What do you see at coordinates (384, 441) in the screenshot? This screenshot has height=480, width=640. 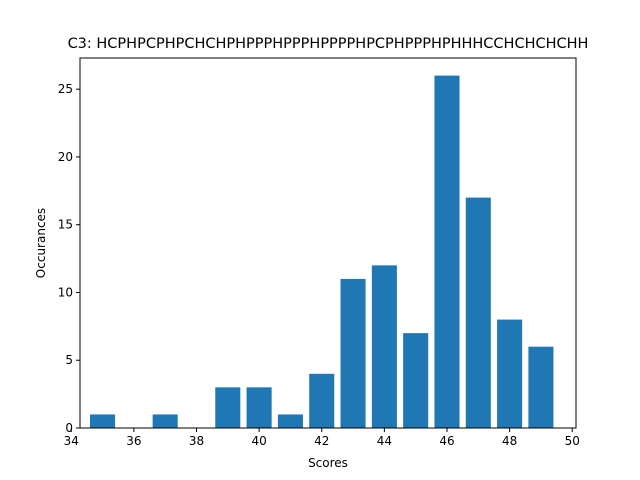 I see `x-tick-label: 44` at bounding box center [384, 441].